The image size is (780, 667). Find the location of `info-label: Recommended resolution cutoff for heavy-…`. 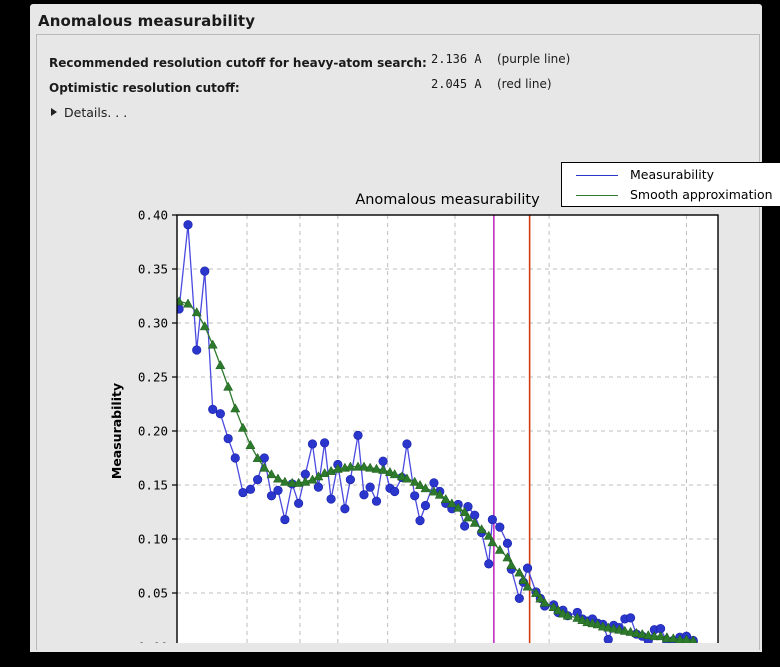

info-label: Recommended resolution cutoff for heavy-… is located at coordinates (238, 63).